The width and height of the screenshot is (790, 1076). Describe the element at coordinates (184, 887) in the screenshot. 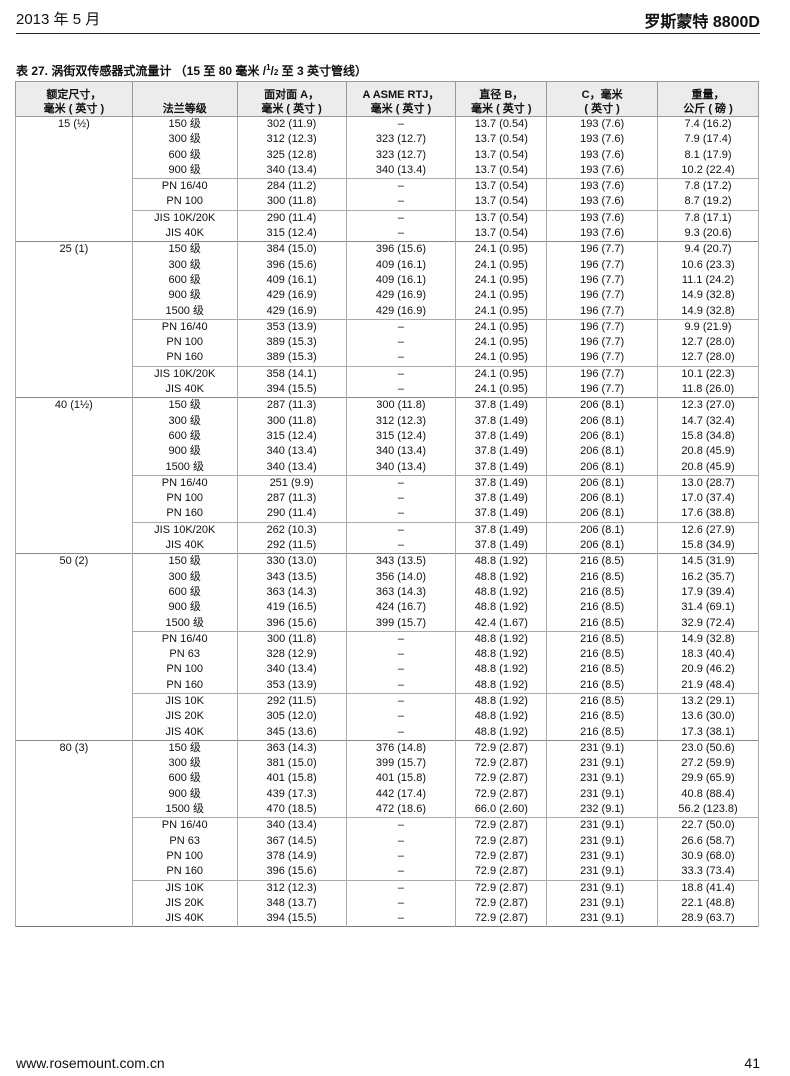

I see `cell-flange-class: JIS 10K` at that location.